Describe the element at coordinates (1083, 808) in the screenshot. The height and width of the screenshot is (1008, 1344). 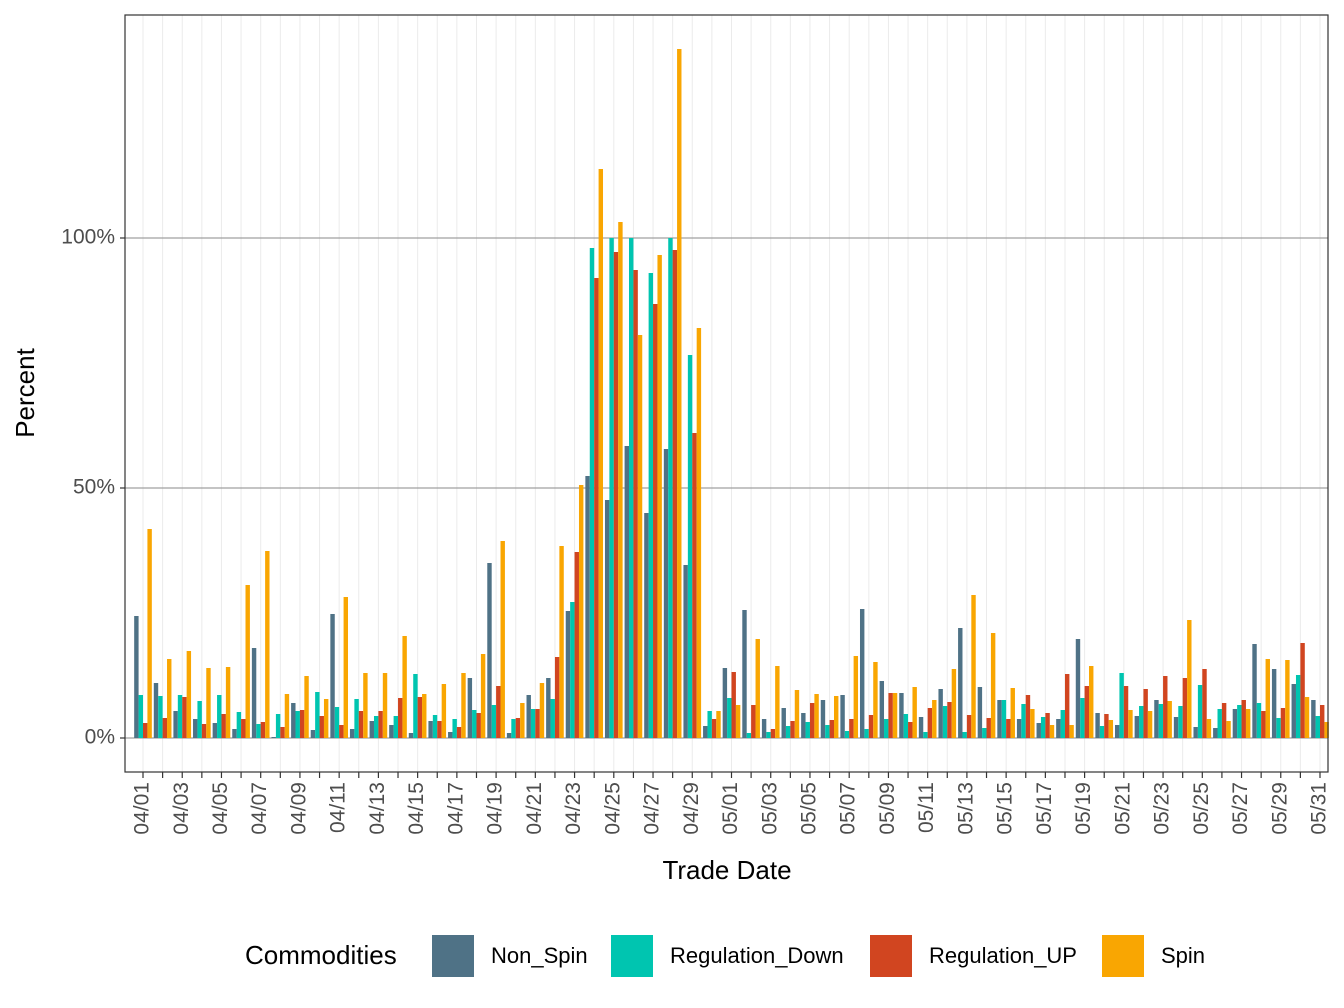
I see `x-tick-label: 05/19` at that location.